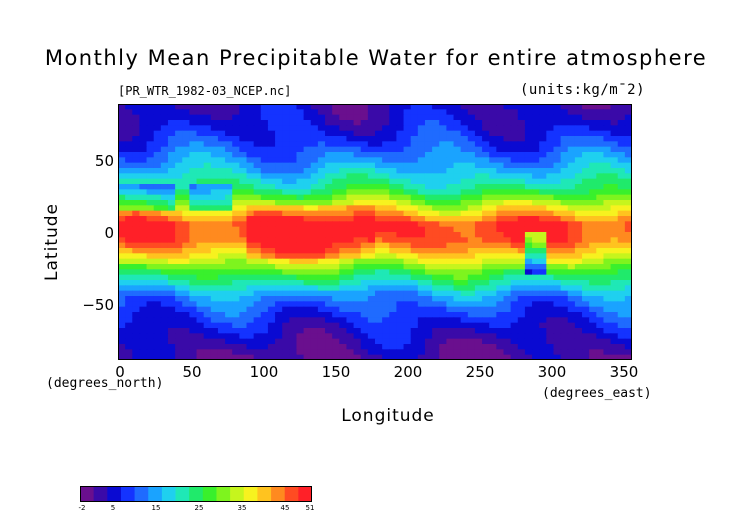 The height and width of the screenshot is (532, 752). I want to click on colorbar-swatch, so click(278, 494).